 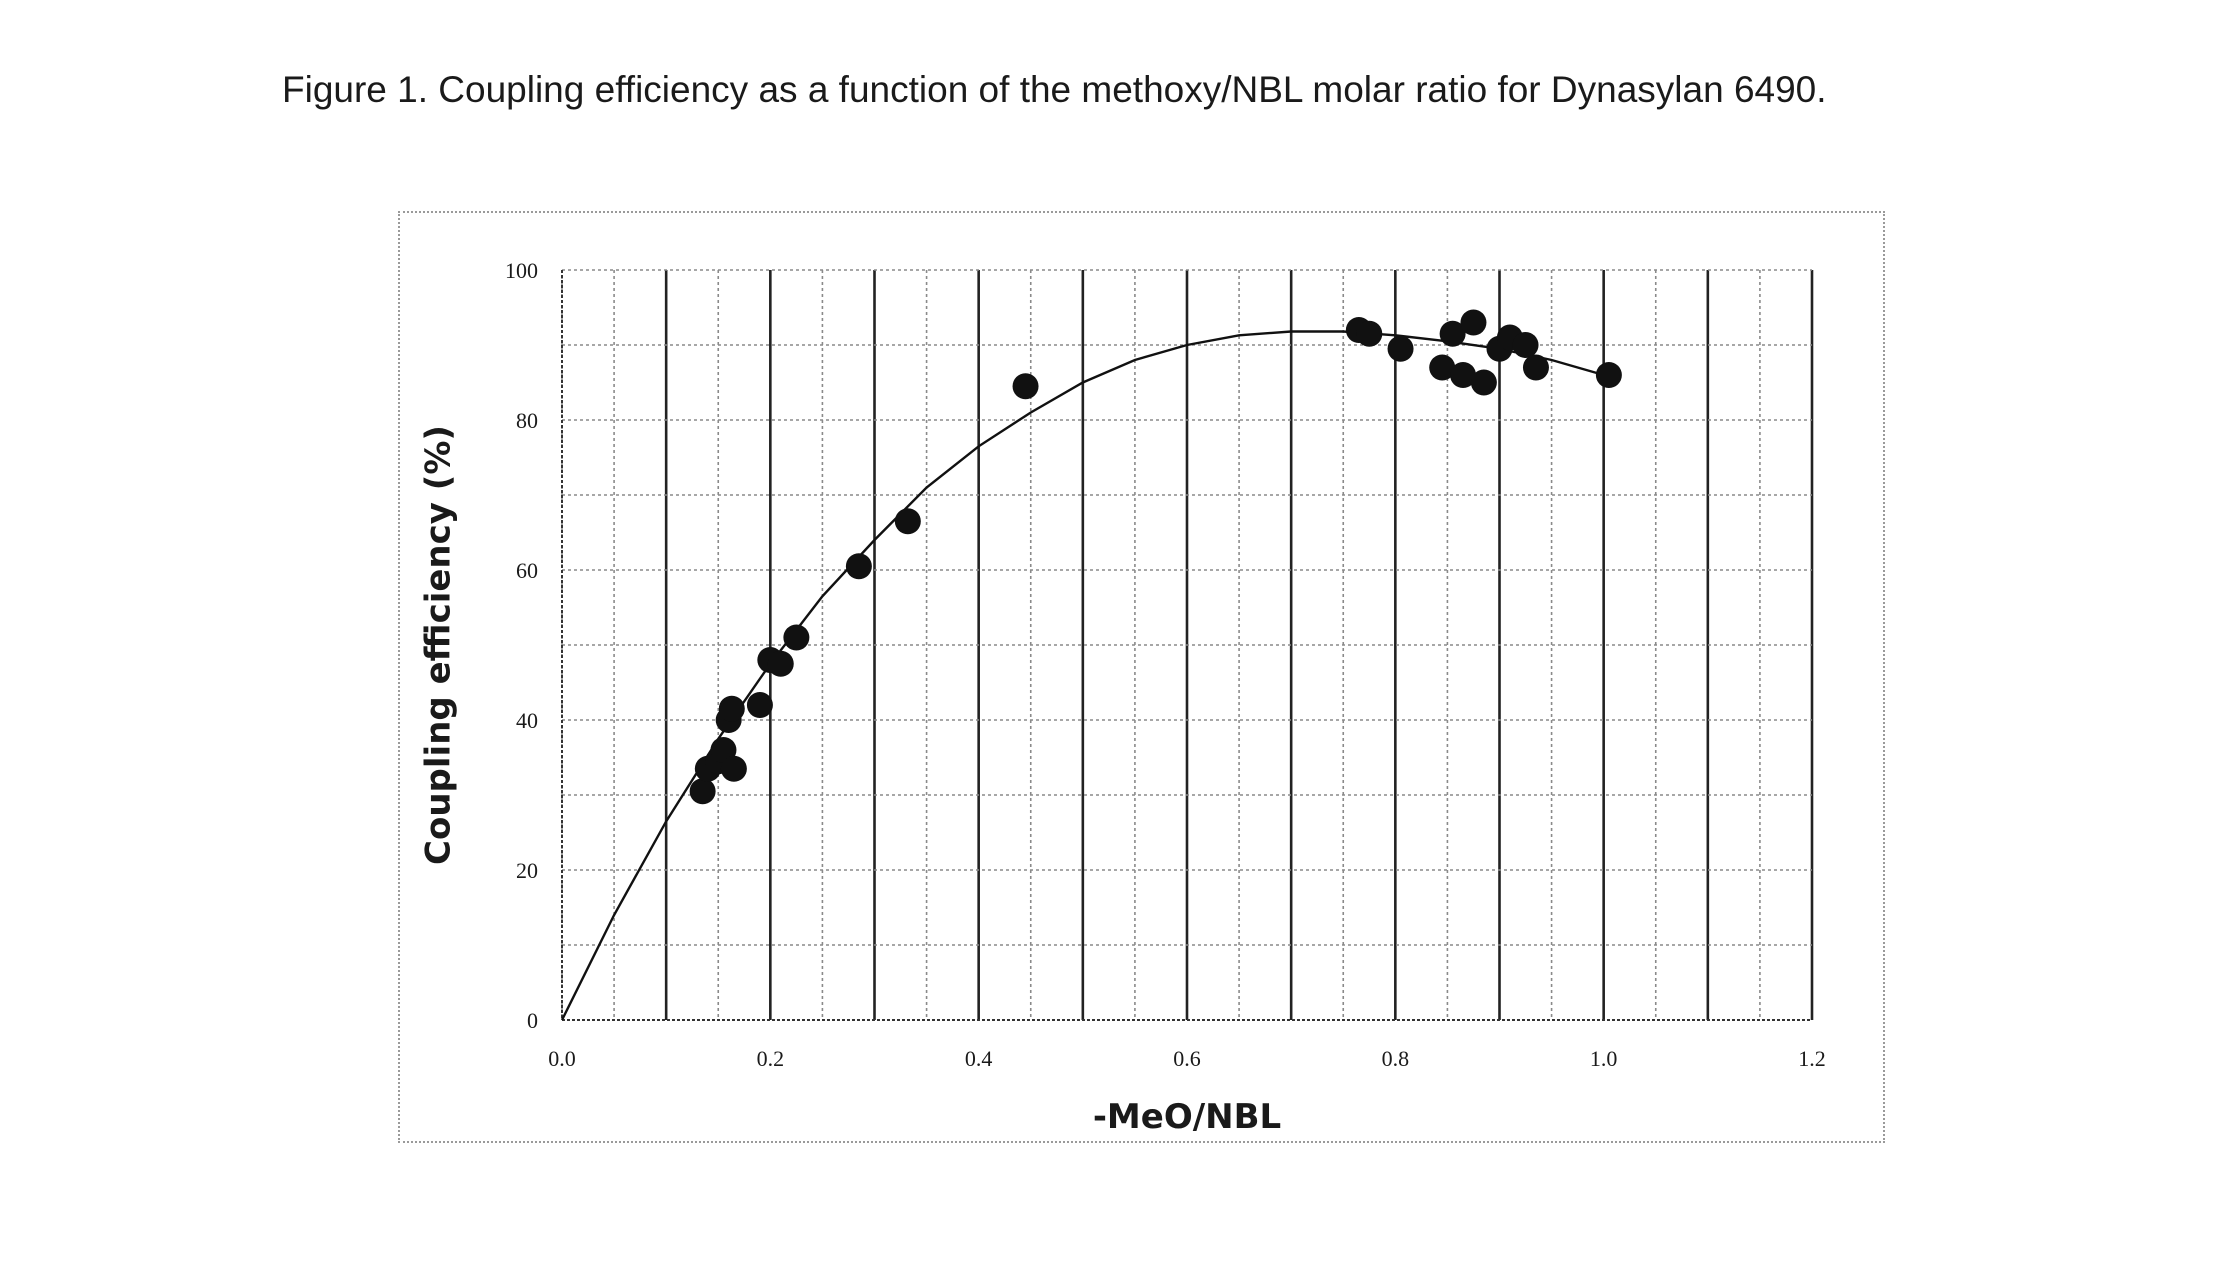 I want to click on x-tick-label: 1.2, so click(x=1812, y=1058).